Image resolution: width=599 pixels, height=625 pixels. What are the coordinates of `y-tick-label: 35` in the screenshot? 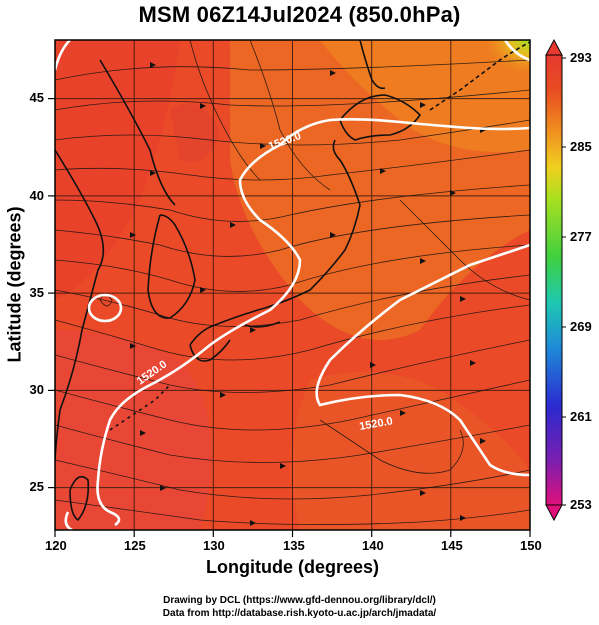 It's located at (36, 292).